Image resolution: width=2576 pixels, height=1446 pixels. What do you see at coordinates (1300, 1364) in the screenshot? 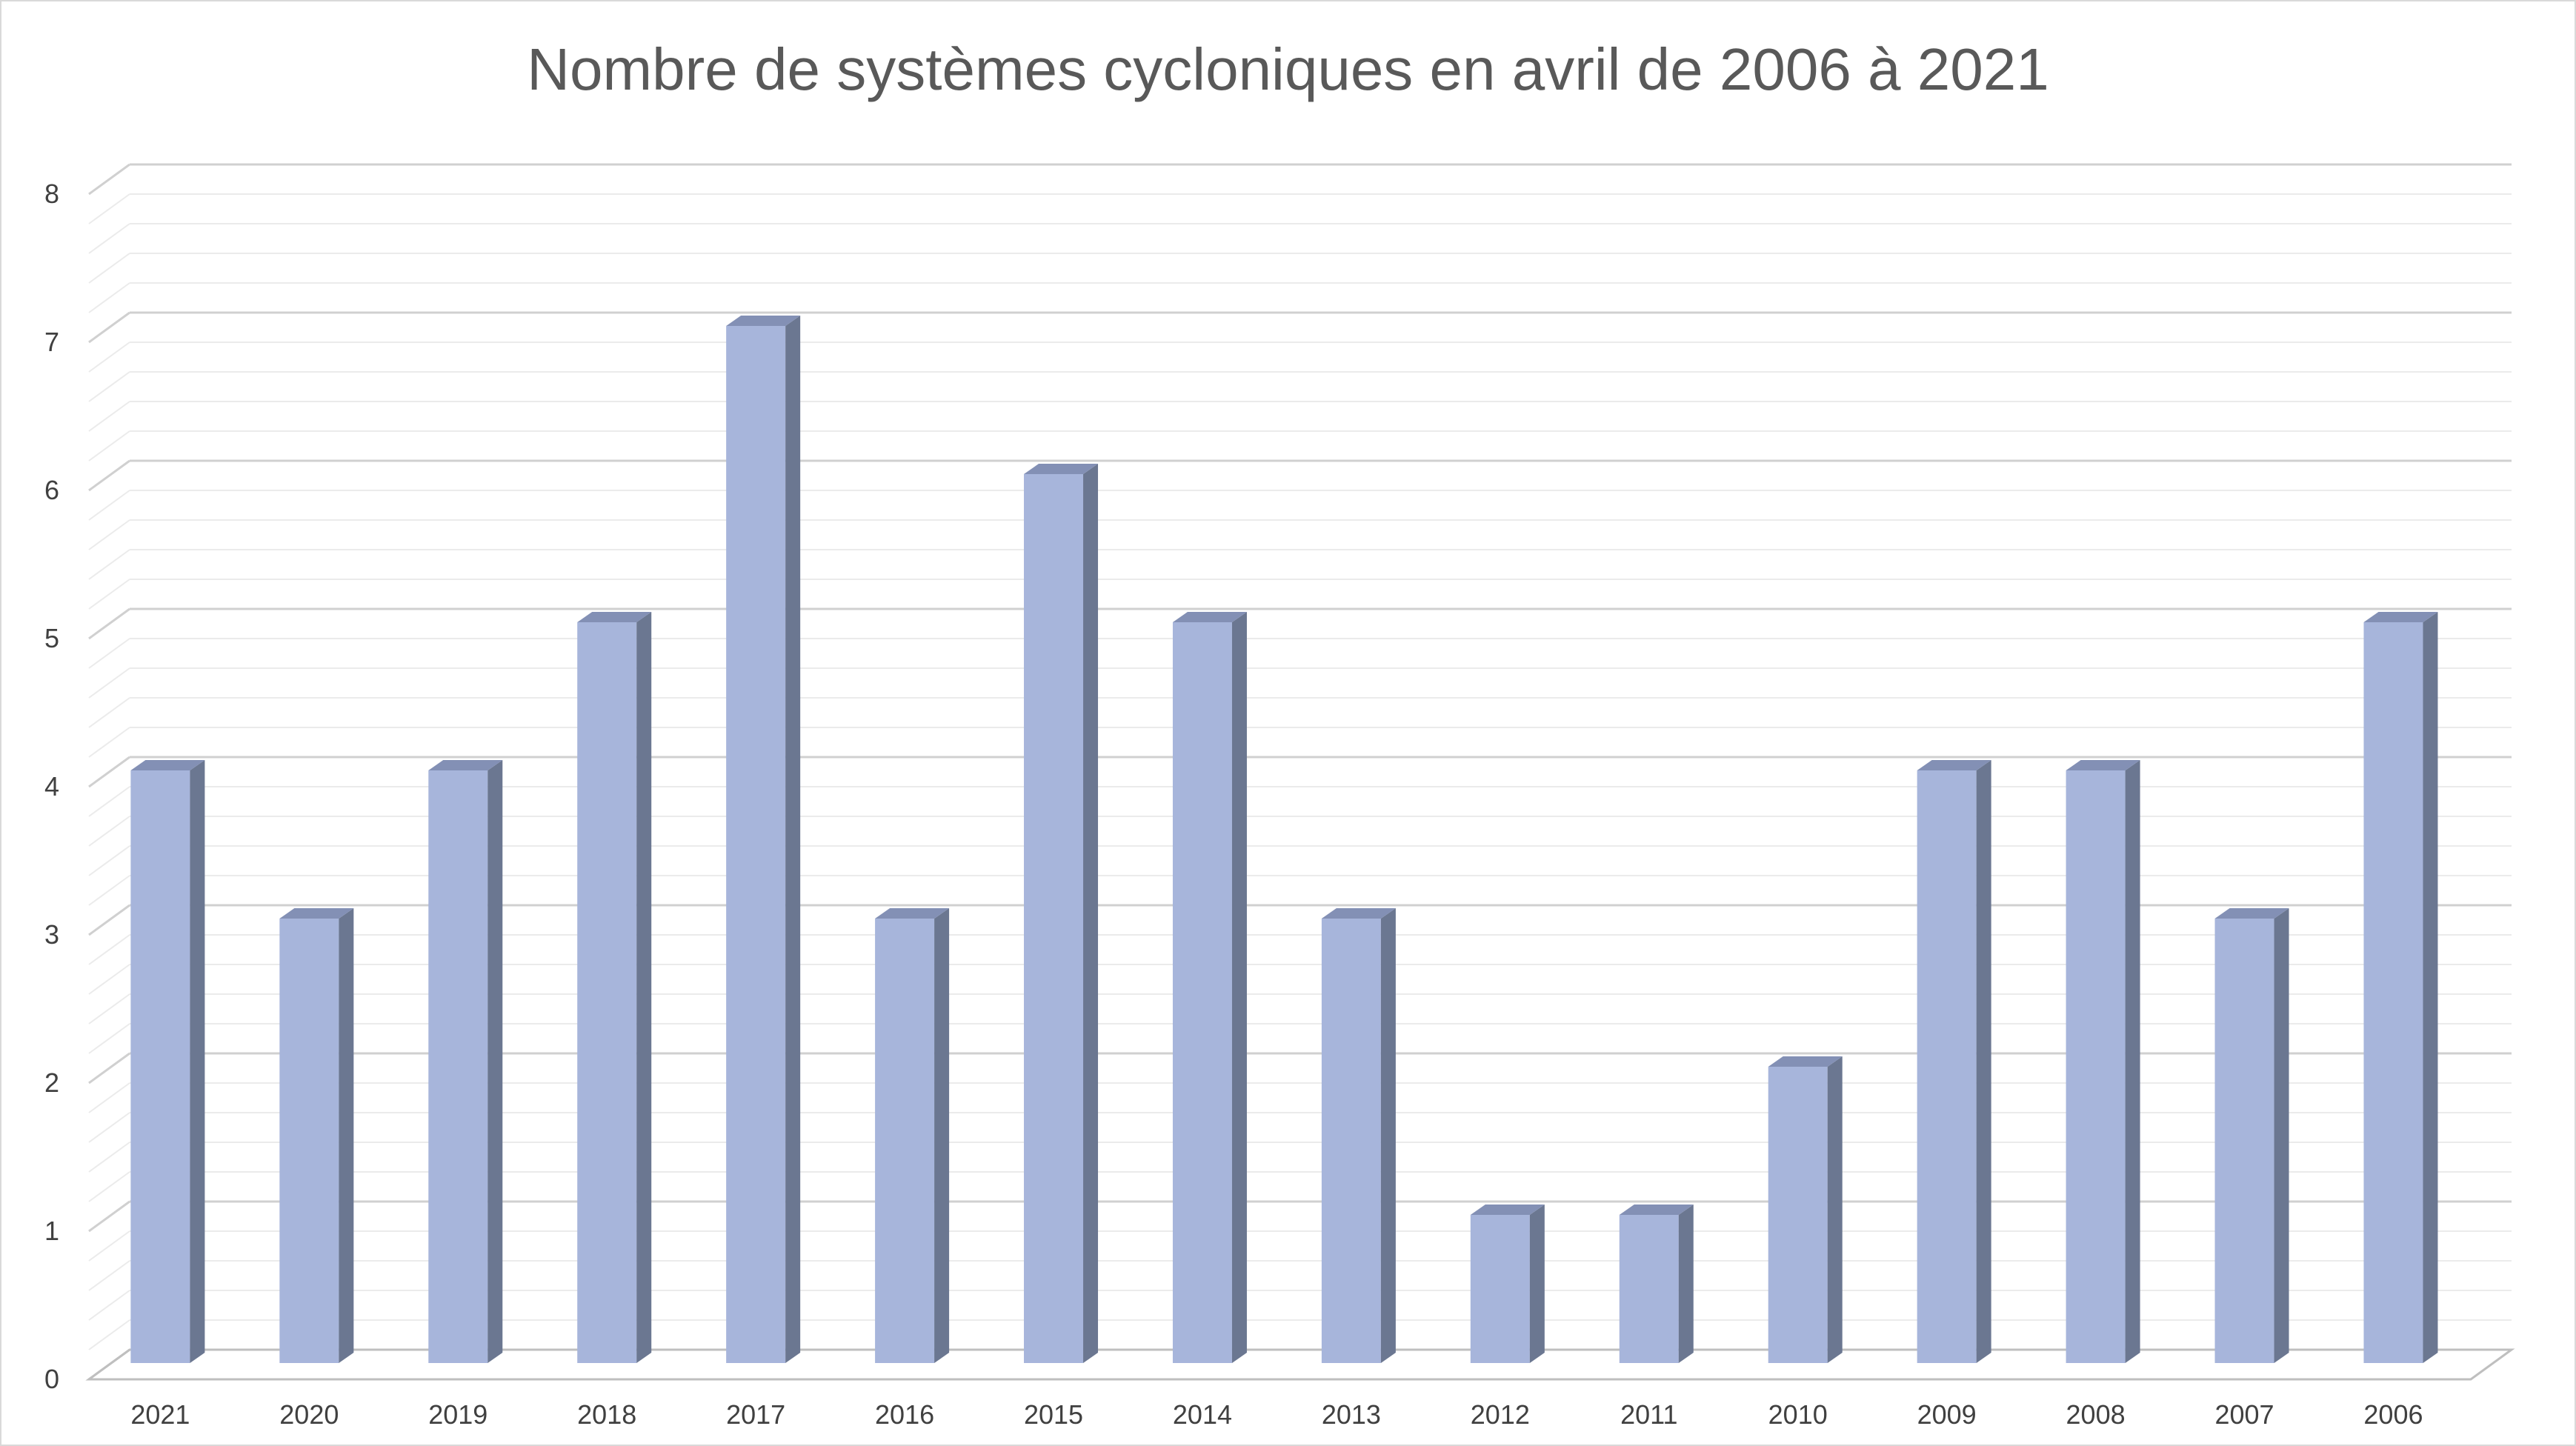
I see `chart-floor` at bounding box center [1300, 1364].